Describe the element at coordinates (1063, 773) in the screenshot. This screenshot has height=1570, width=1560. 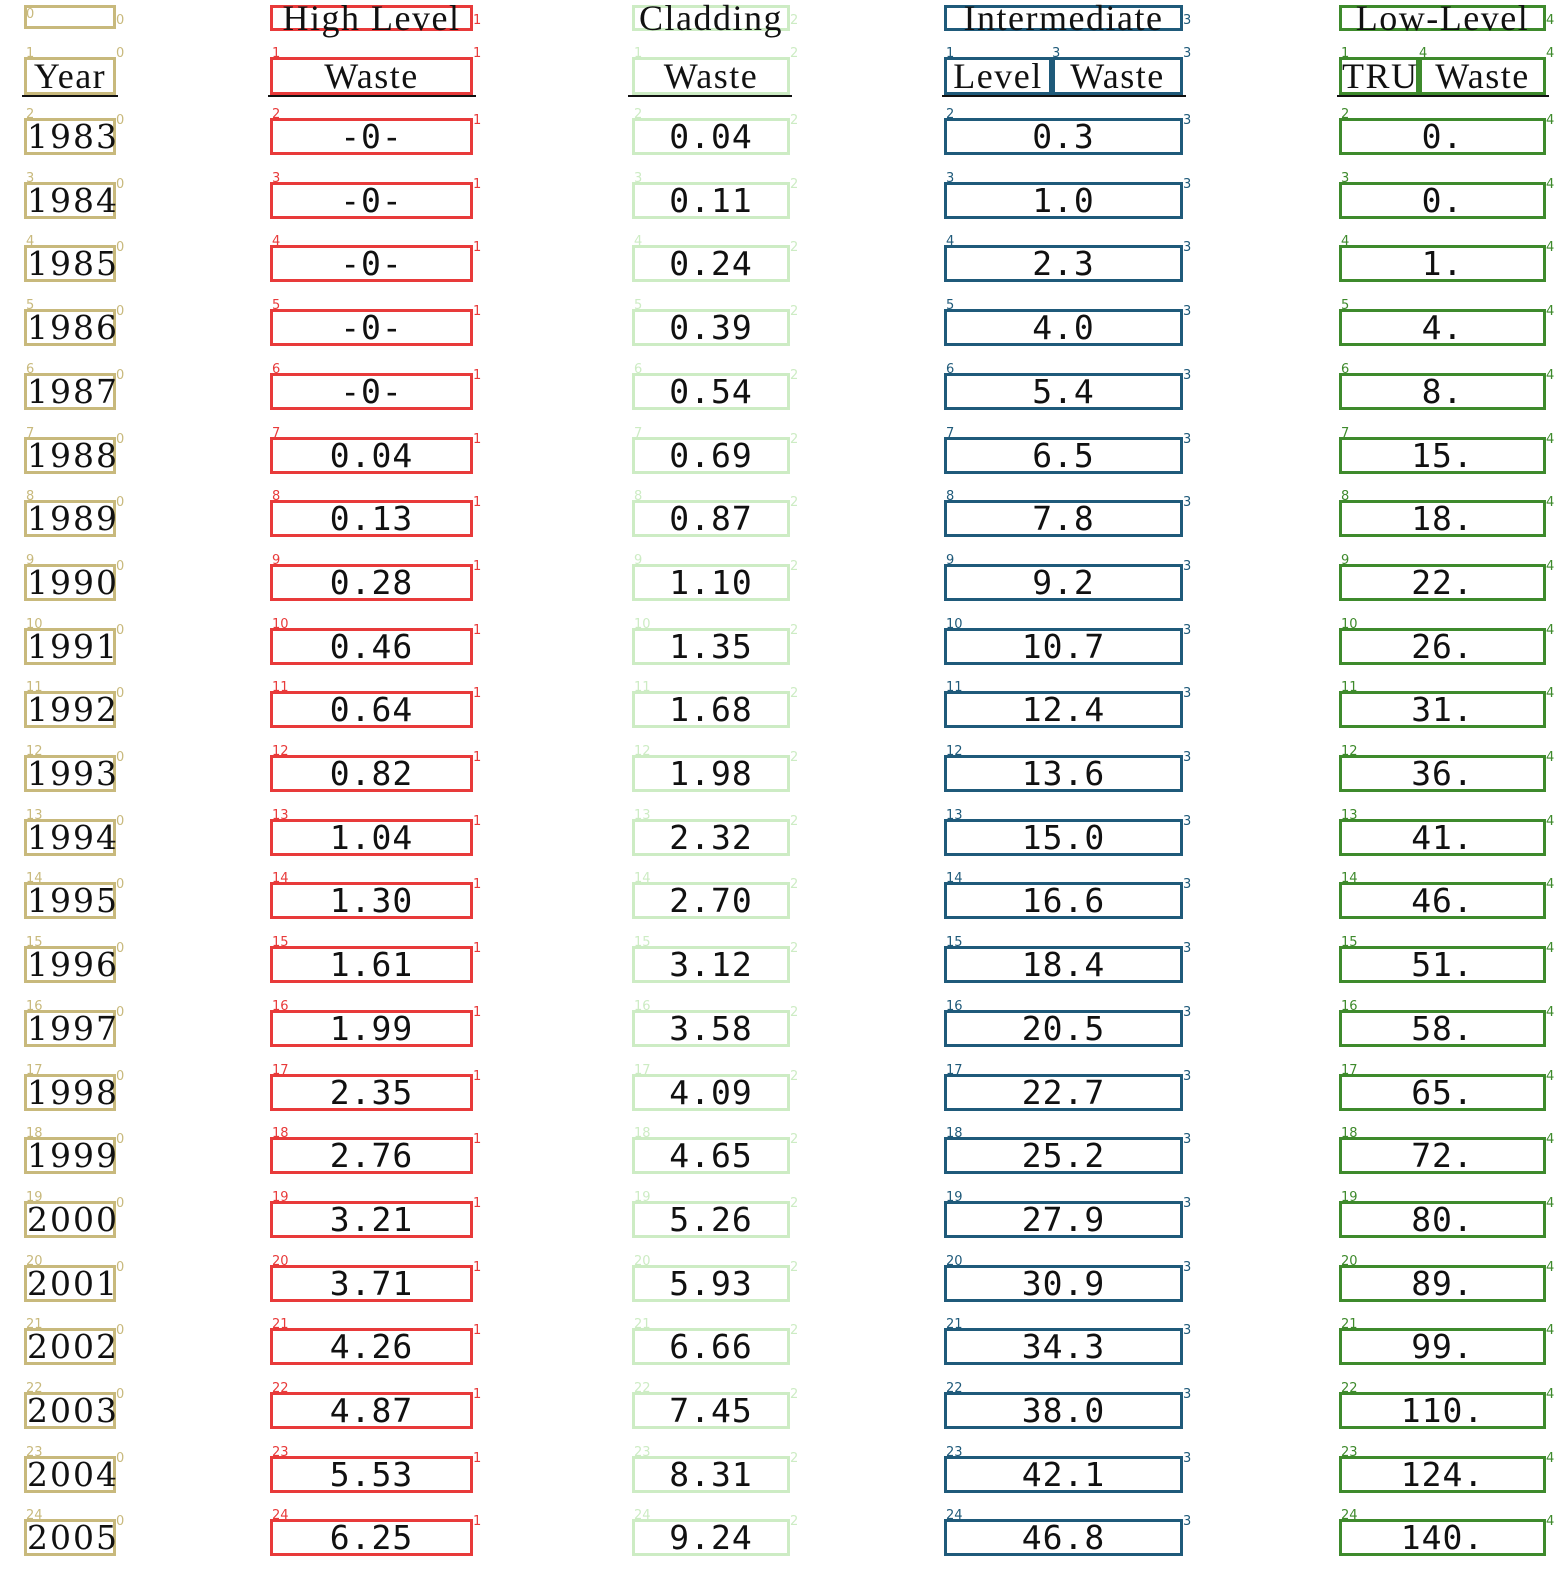
I see `intermediate-level-waste-cell-text: 13.6` at that location.